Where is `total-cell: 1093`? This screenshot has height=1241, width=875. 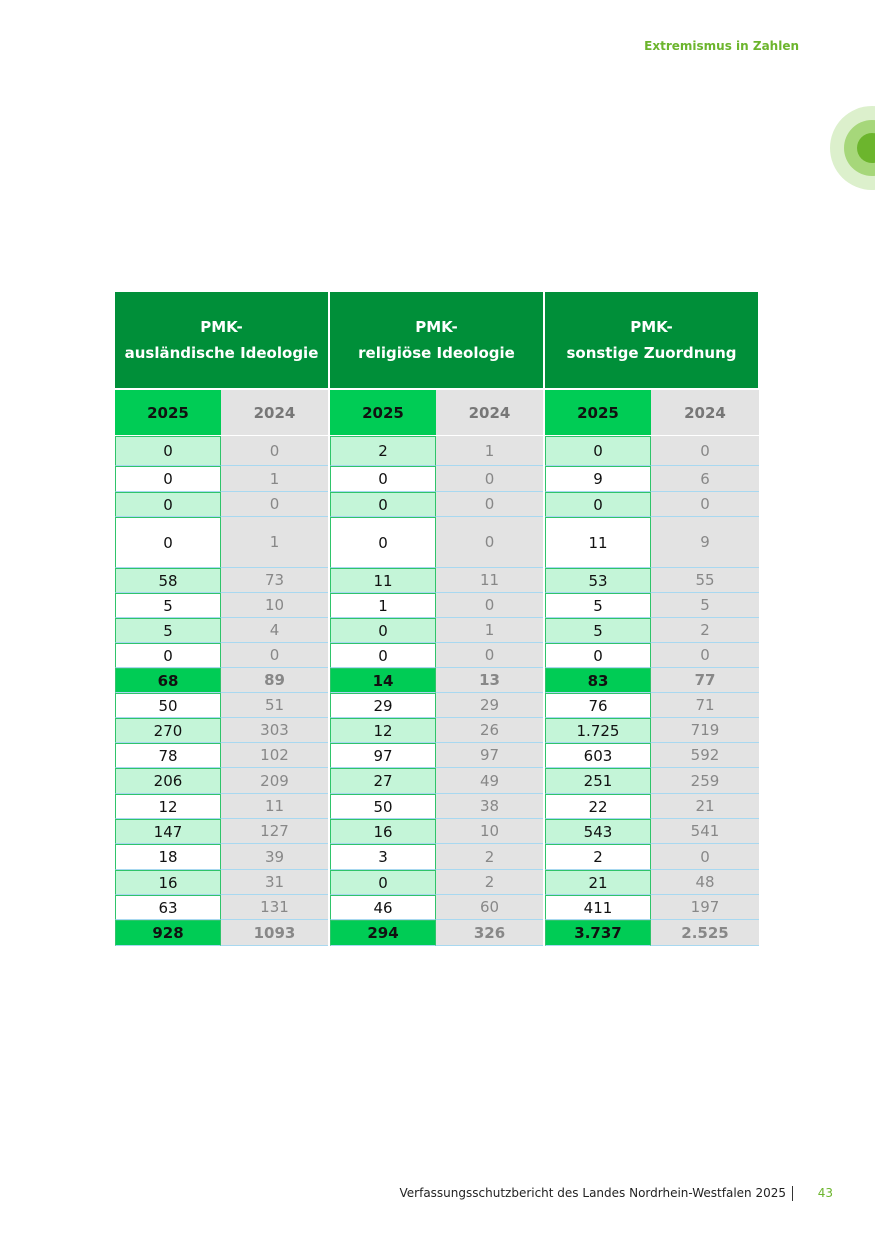
total-cell: 1093 is located at coordinates (274, 933).